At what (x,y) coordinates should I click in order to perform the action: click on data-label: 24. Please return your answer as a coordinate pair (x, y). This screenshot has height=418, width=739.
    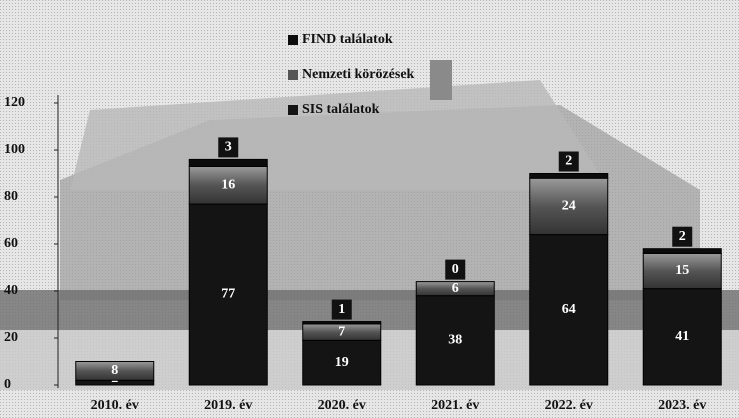
    Looking at the image, I should click on (569, 206).